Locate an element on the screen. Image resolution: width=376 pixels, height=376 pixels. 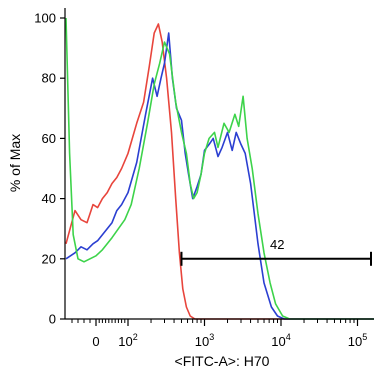
x-tick-label: 10² is located at coordinates (127, 340).